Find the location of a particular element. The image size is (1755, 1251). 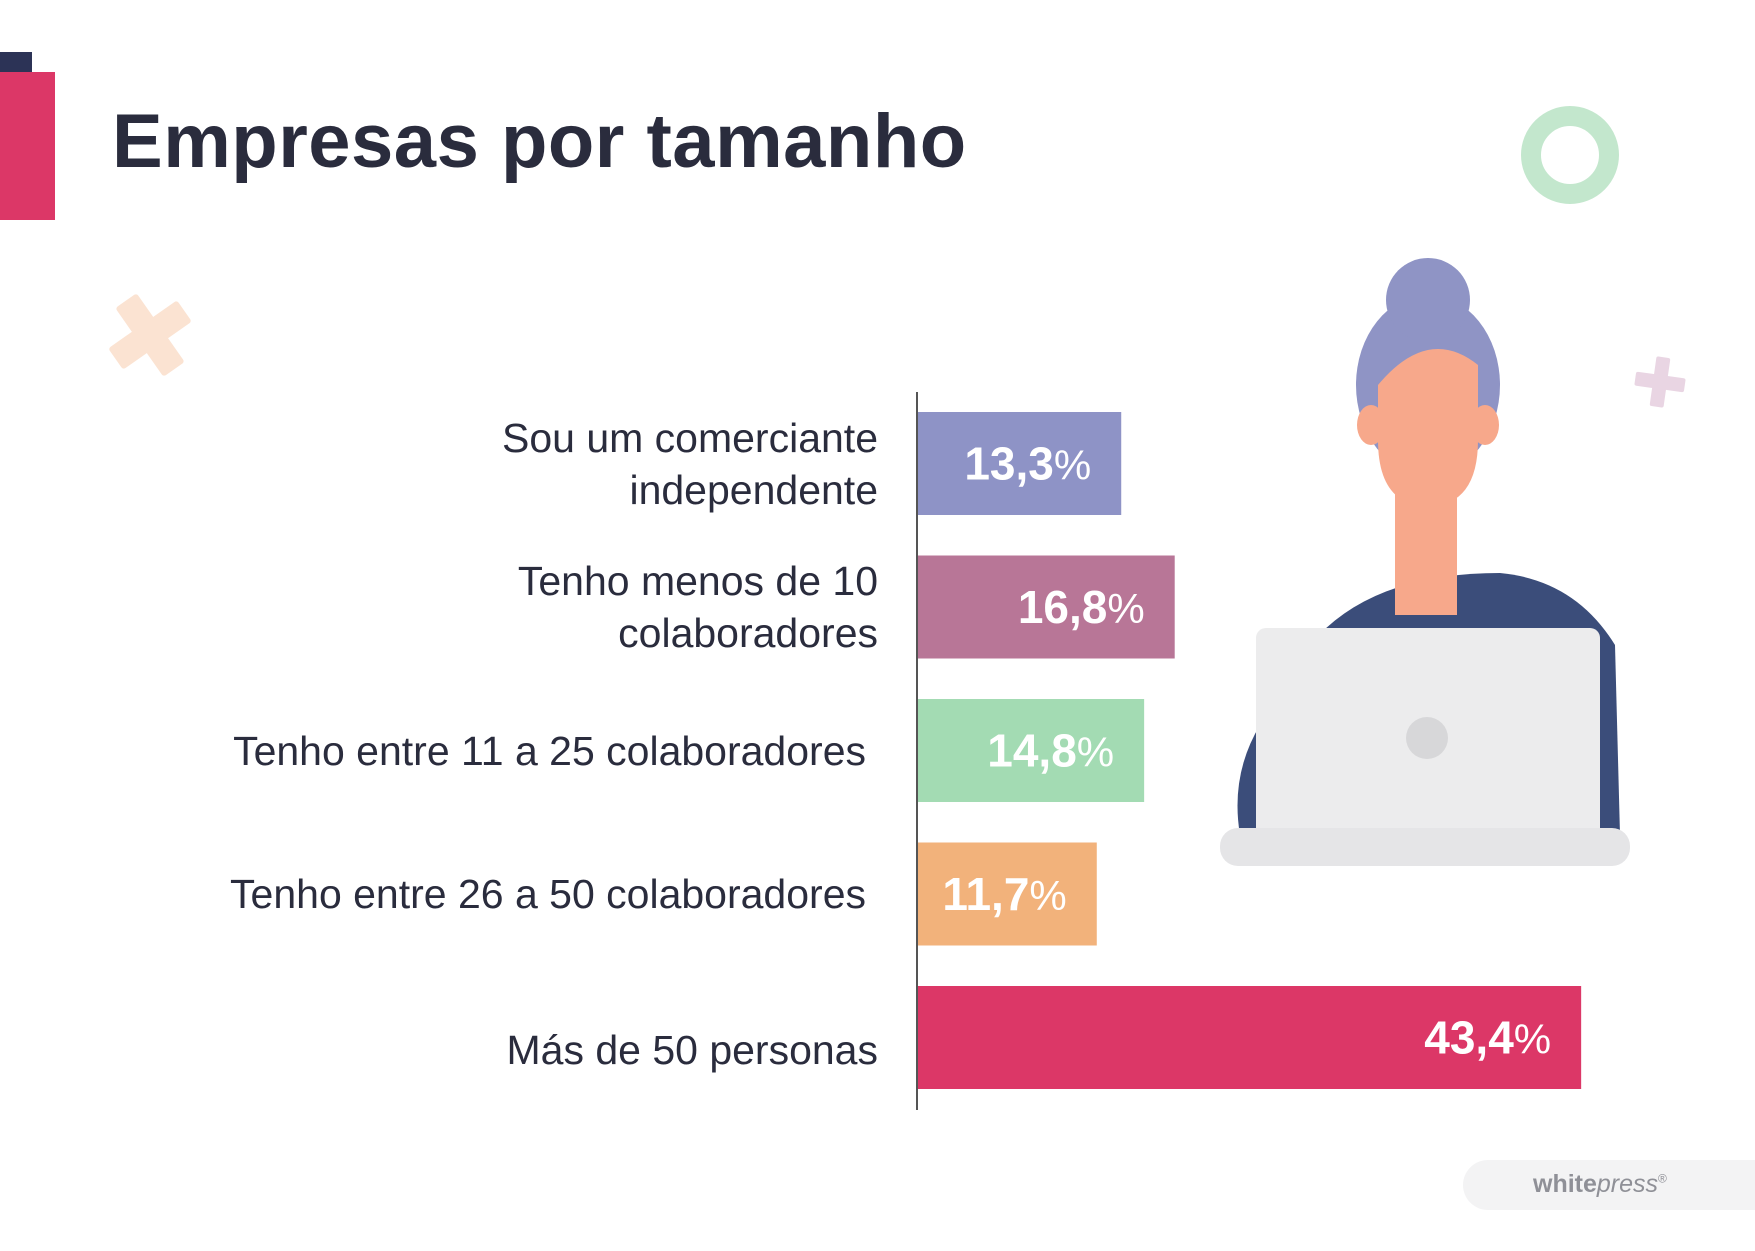

category-label-line: independente is located at coordinates (753, 489).